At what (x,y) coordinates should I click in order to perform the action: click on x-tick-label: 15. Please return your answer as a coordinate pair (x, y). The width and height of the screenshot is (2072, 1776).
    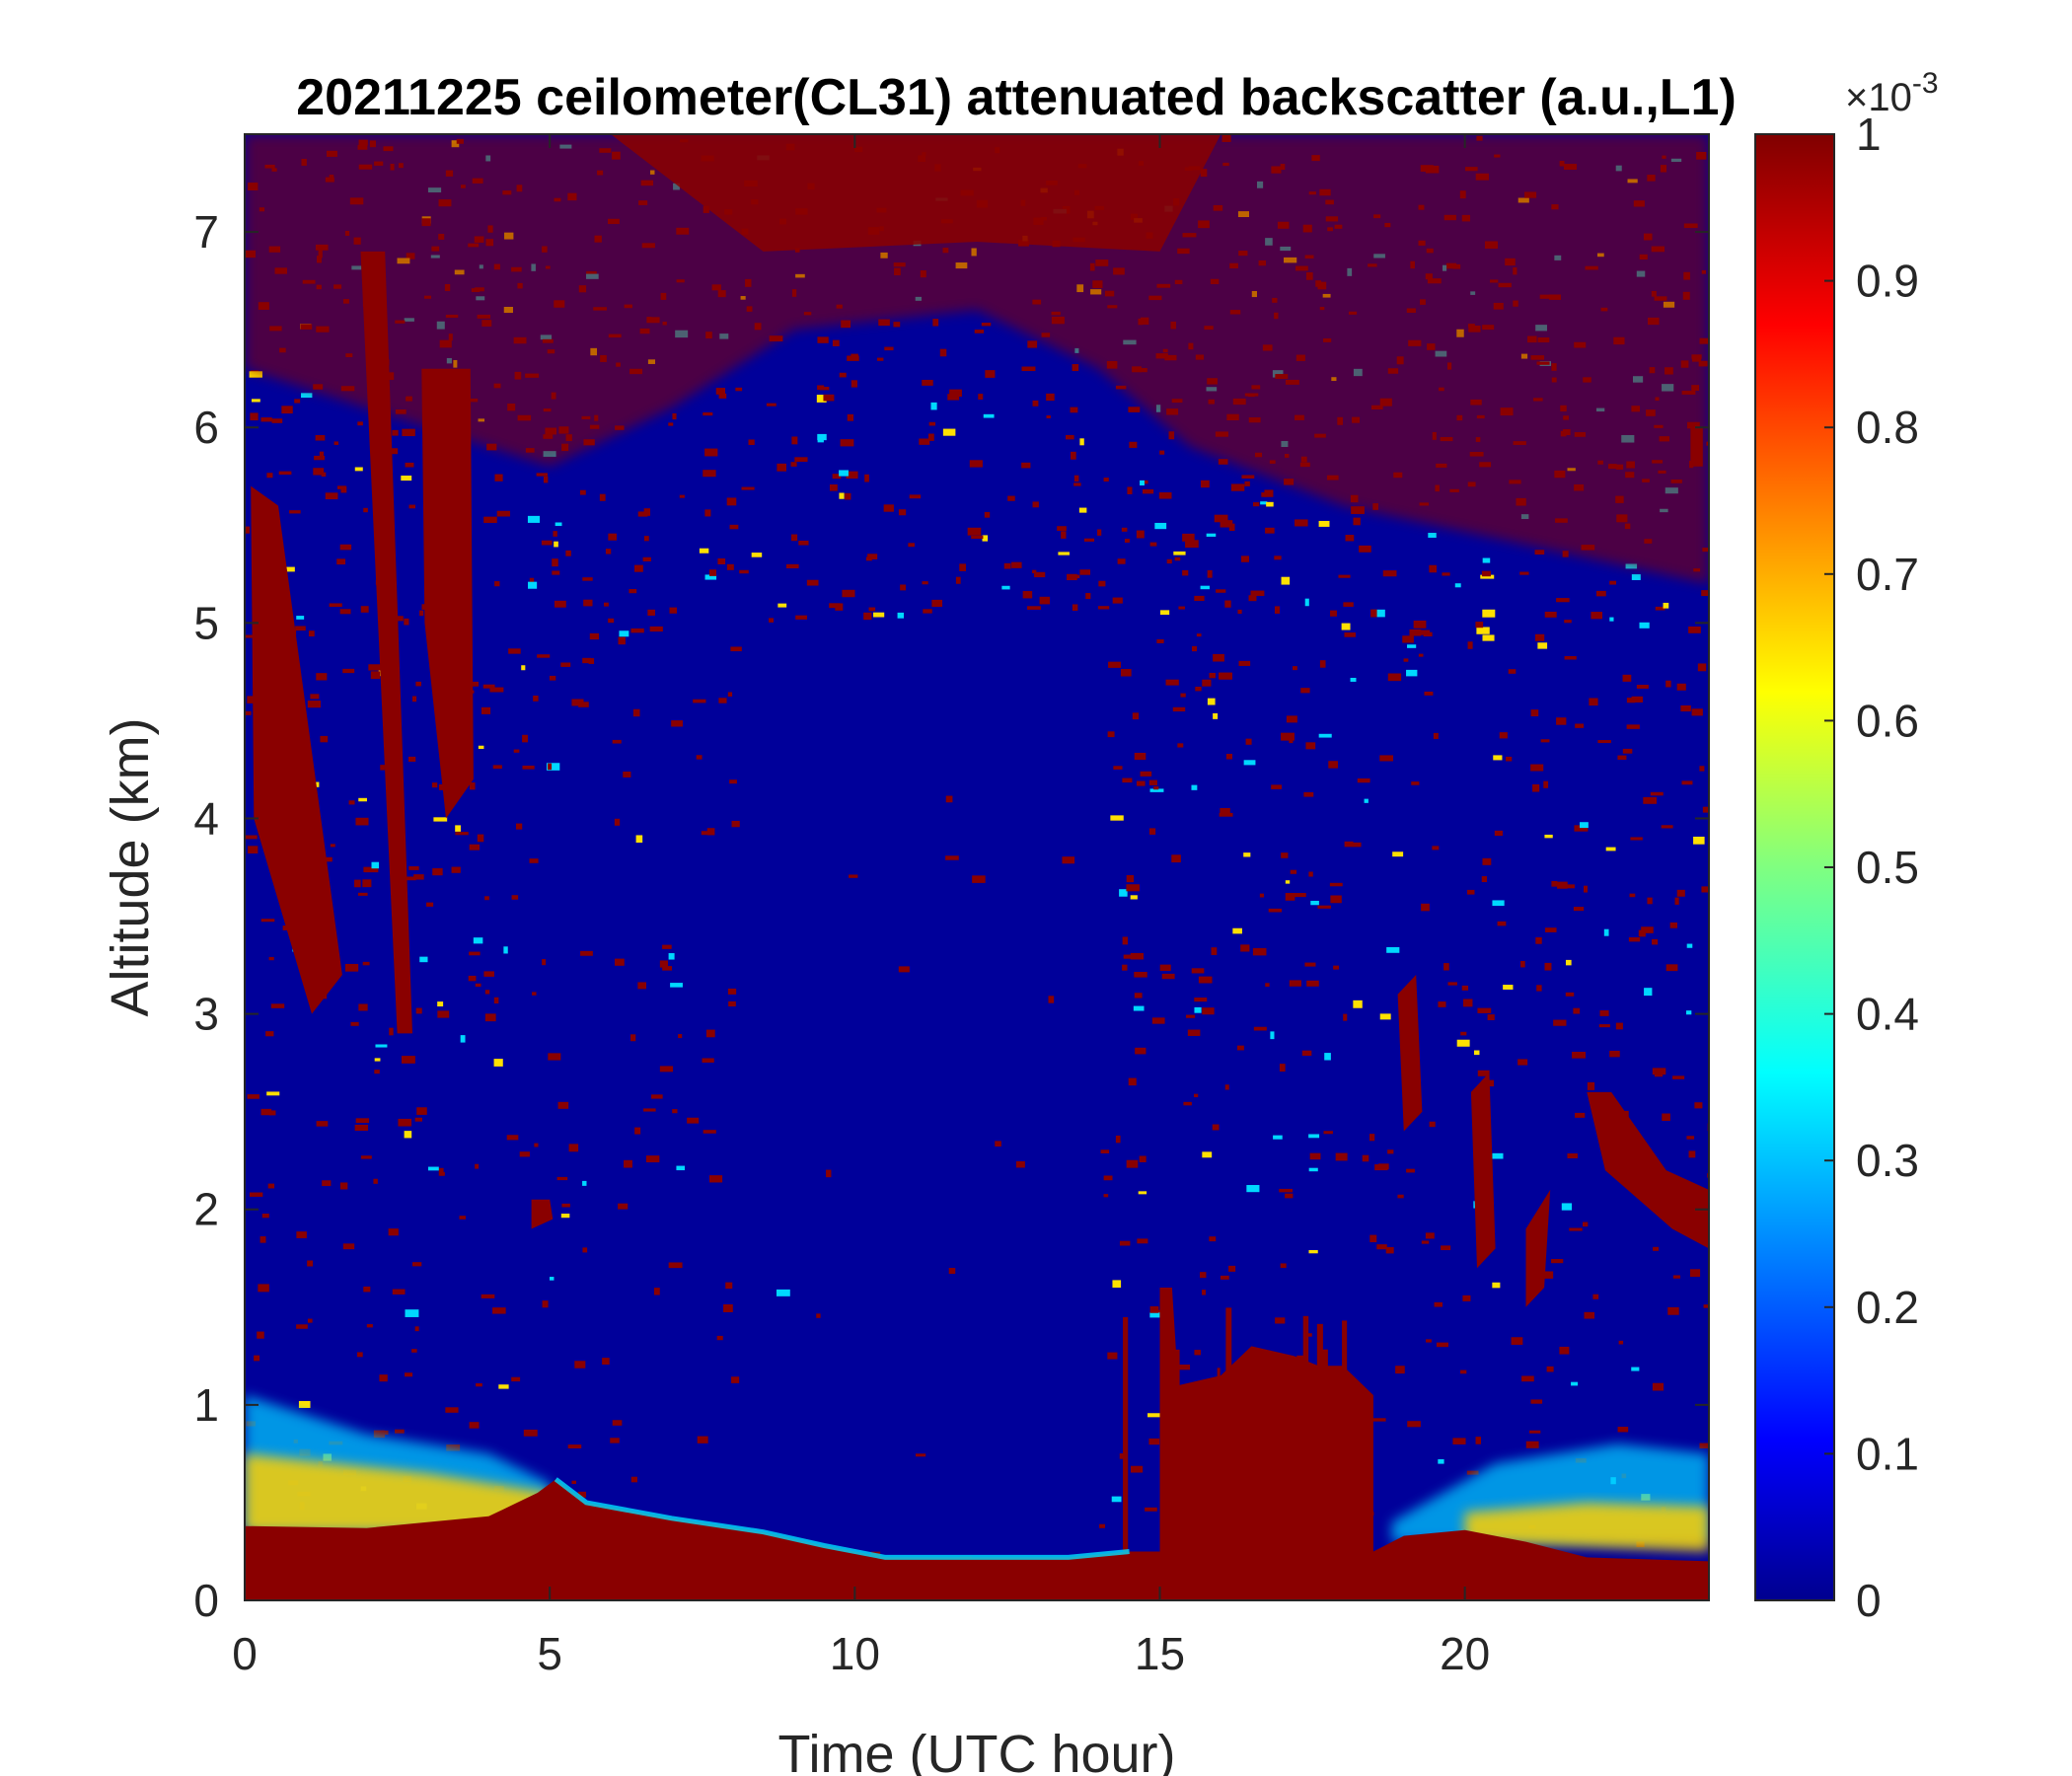
    Looking at the image, I should click on (1160, 1654).